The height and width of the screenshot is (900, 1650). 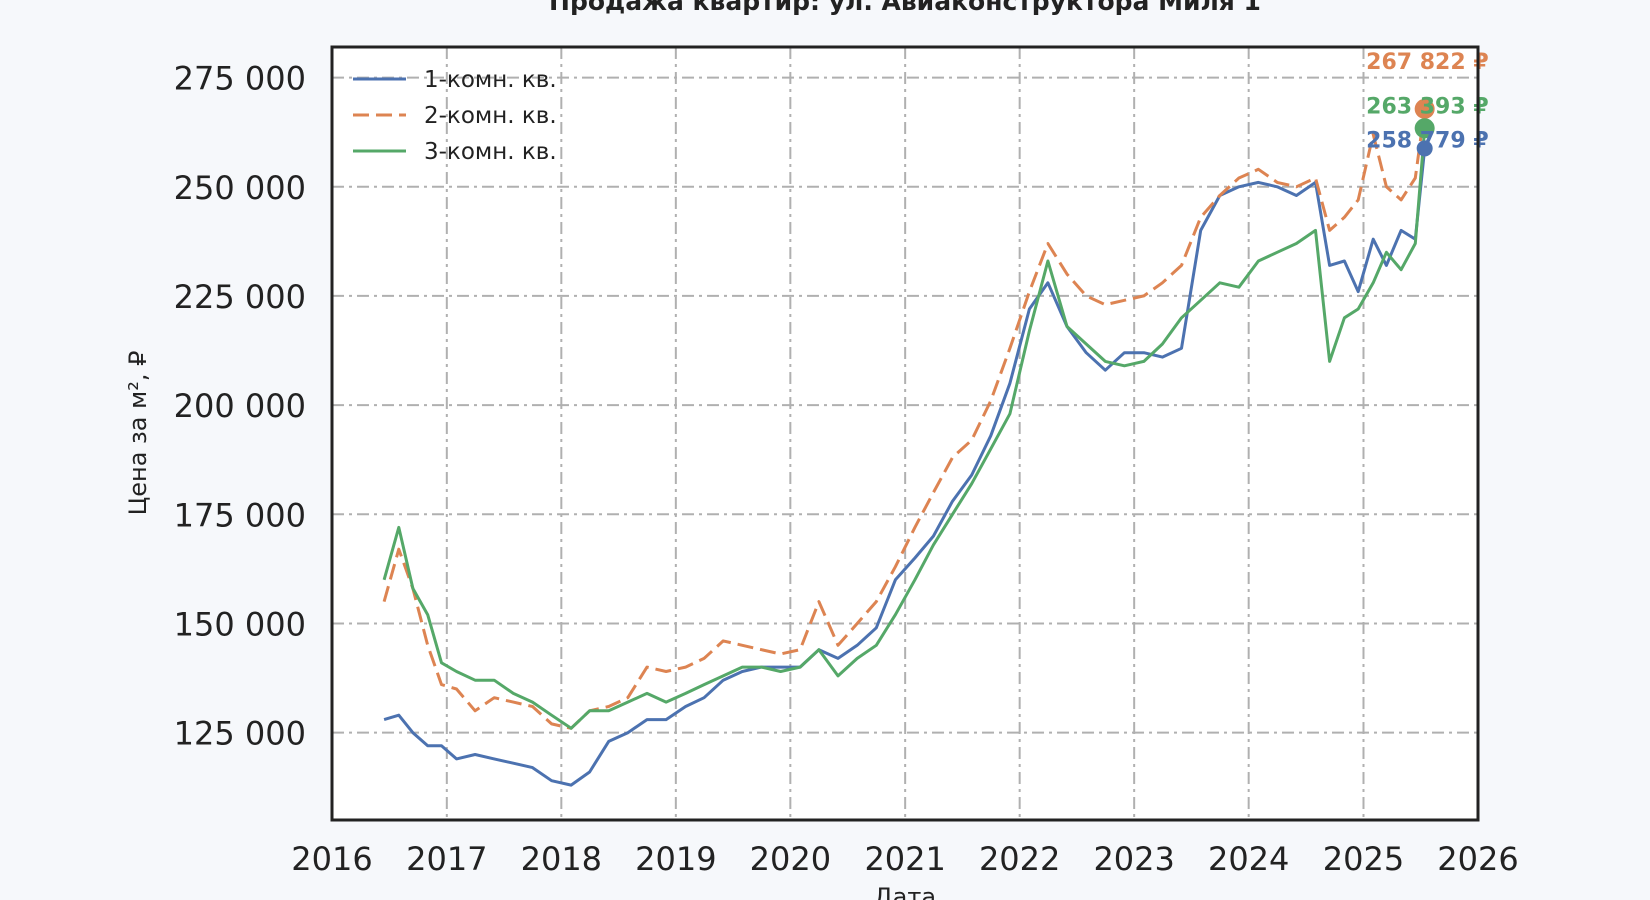 I want to click on series-end-value-label: 258 779 ₽, so click(x=1427, y=140).